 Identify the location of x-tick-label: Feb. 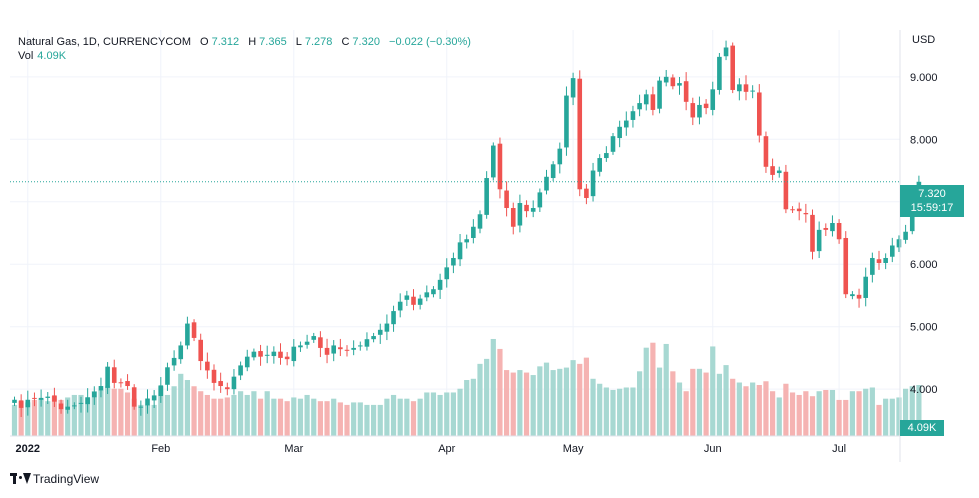
(160, 449).